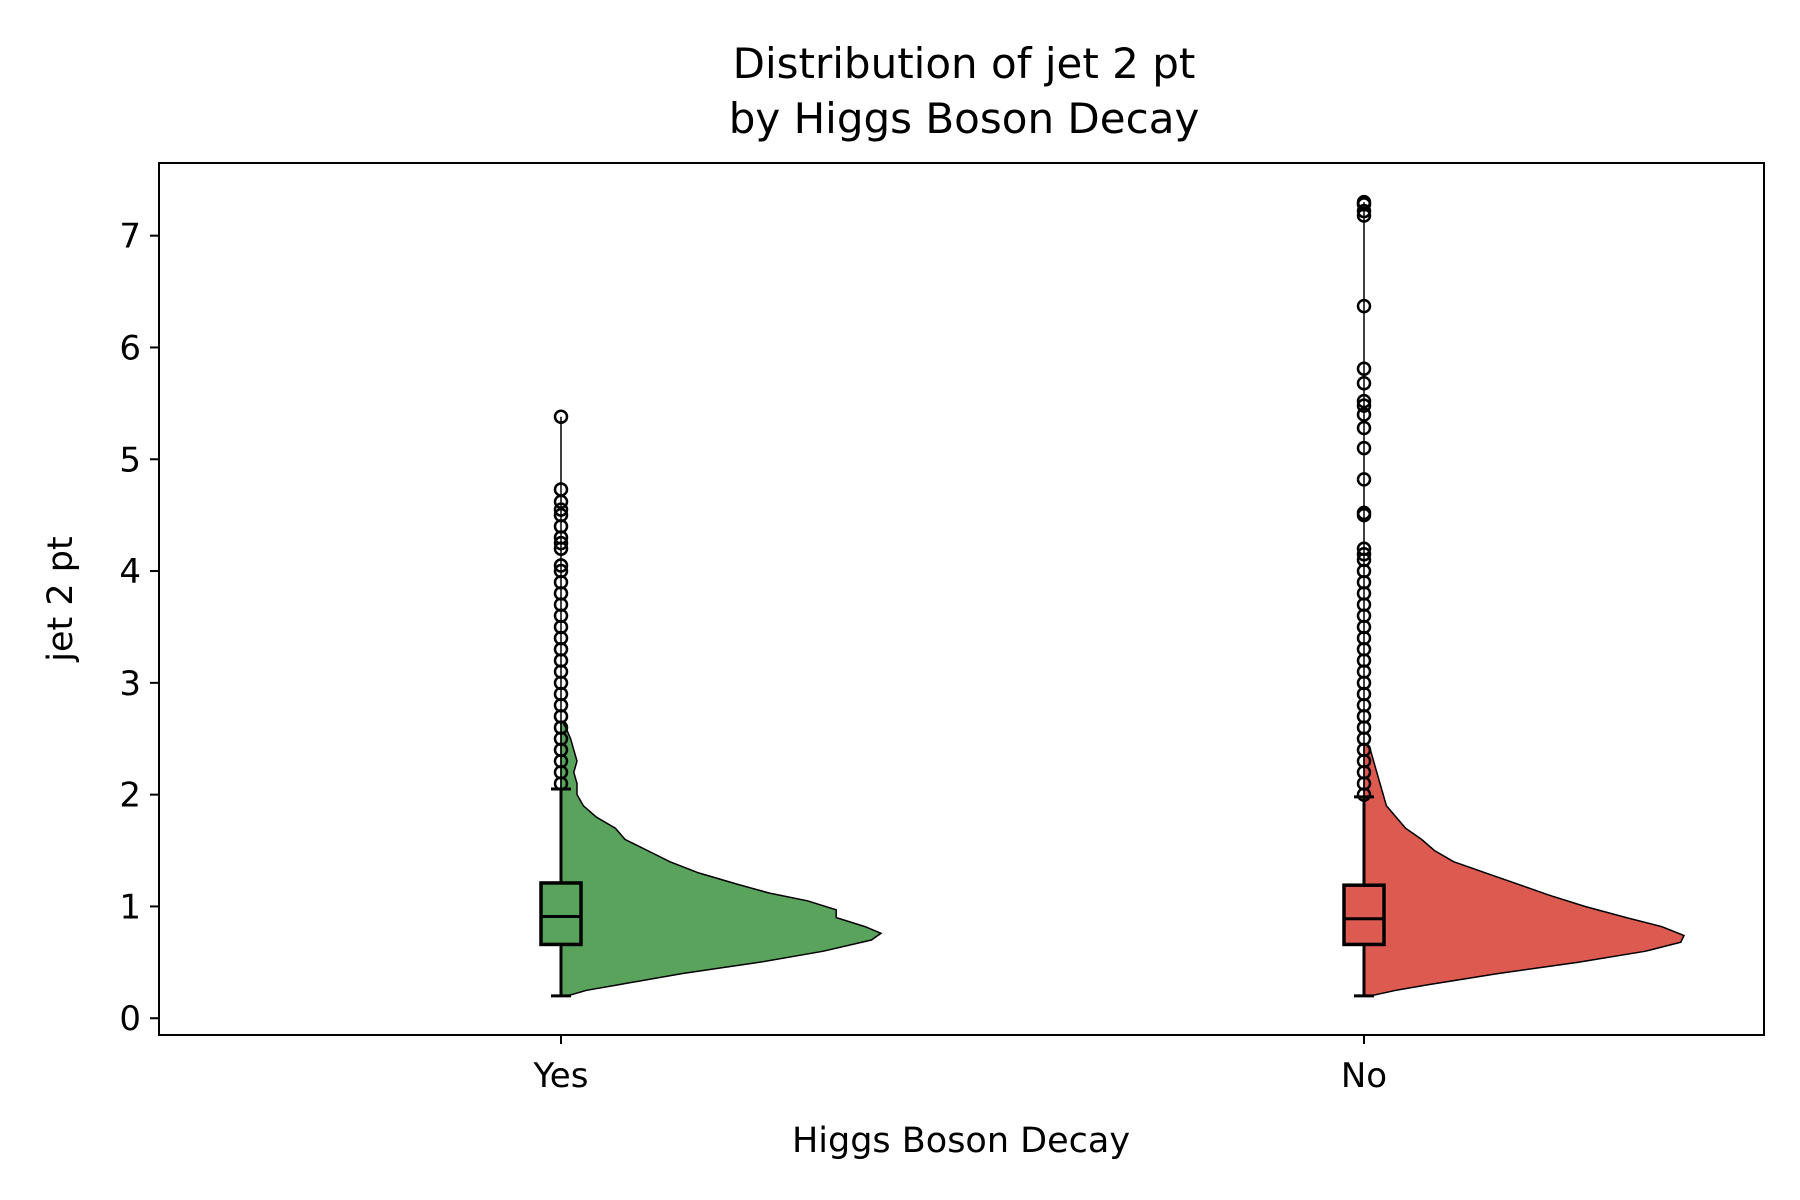 The width and height of the screenshot is (1800, 1200). Describe the element at coordinates (1524, 870) in the screenshot. I see `violin-no` at that location.